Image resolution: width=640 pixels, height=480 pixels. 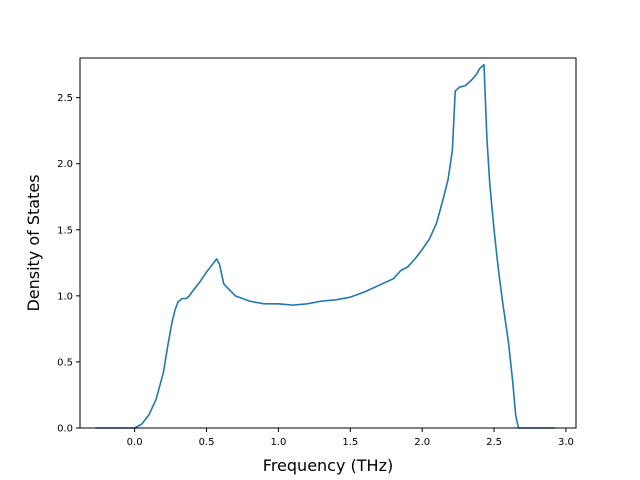 I want to click on y-tick-label: 1.0, so click(x=65, y=296).